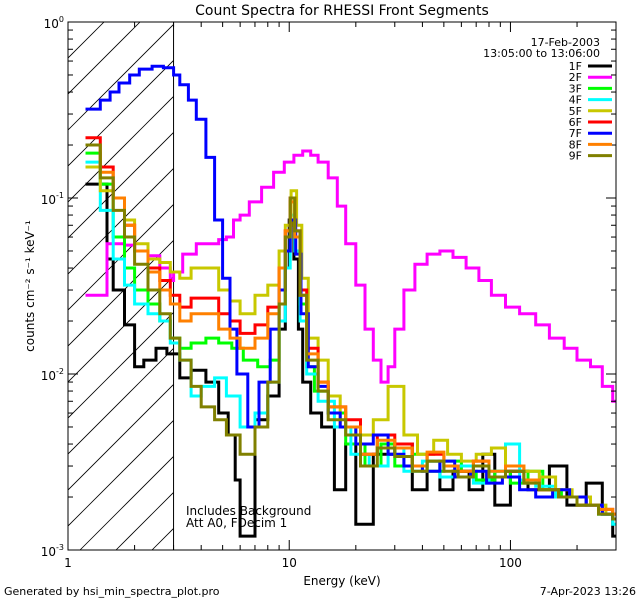 The width and height of the screenshot is (640, 600). I want to click on time-range-label: 13:05:00 to 13:06:00, so click(541, 53).